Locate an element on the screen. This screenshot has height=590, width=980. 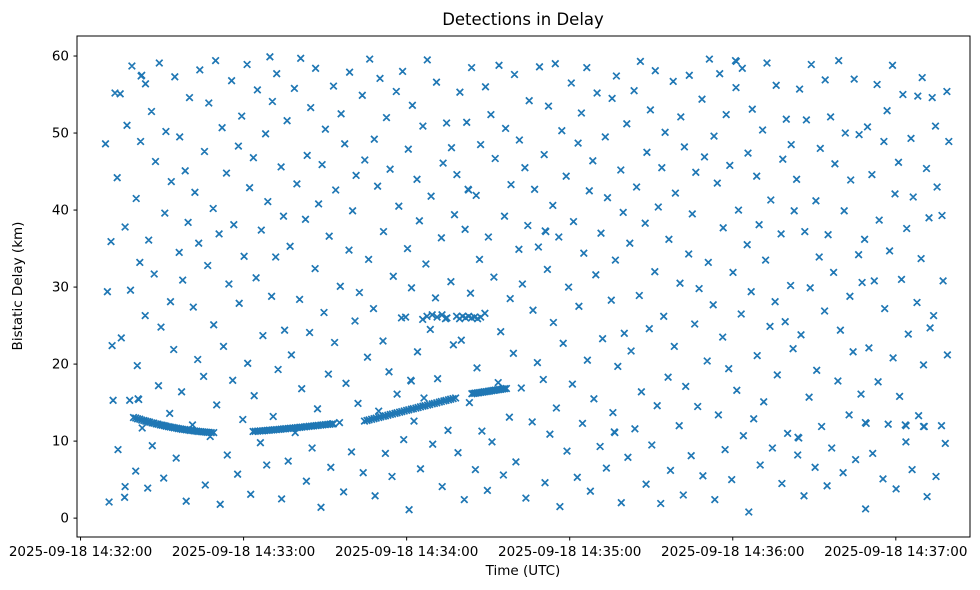
x-axis-label: Time (UTC) is located at coordinates (523, 571).